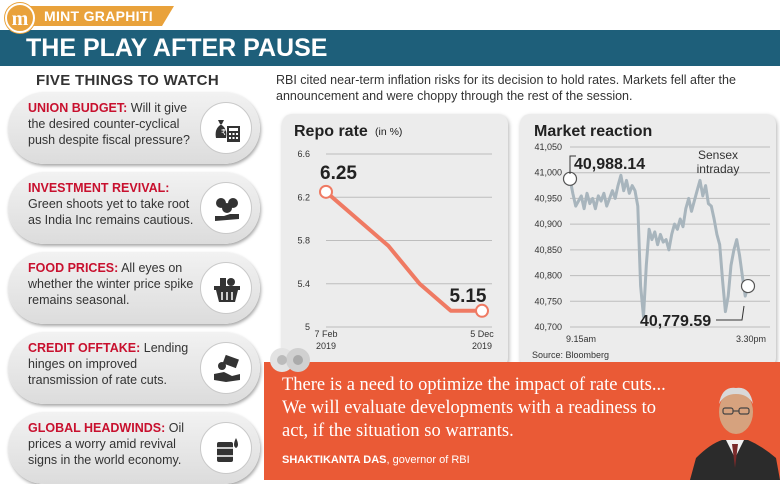 This screenshot has width=780, height=484. Describe the element at coordinates (482, 310) in the screenshot. I see `repo-end-marker` at that location.